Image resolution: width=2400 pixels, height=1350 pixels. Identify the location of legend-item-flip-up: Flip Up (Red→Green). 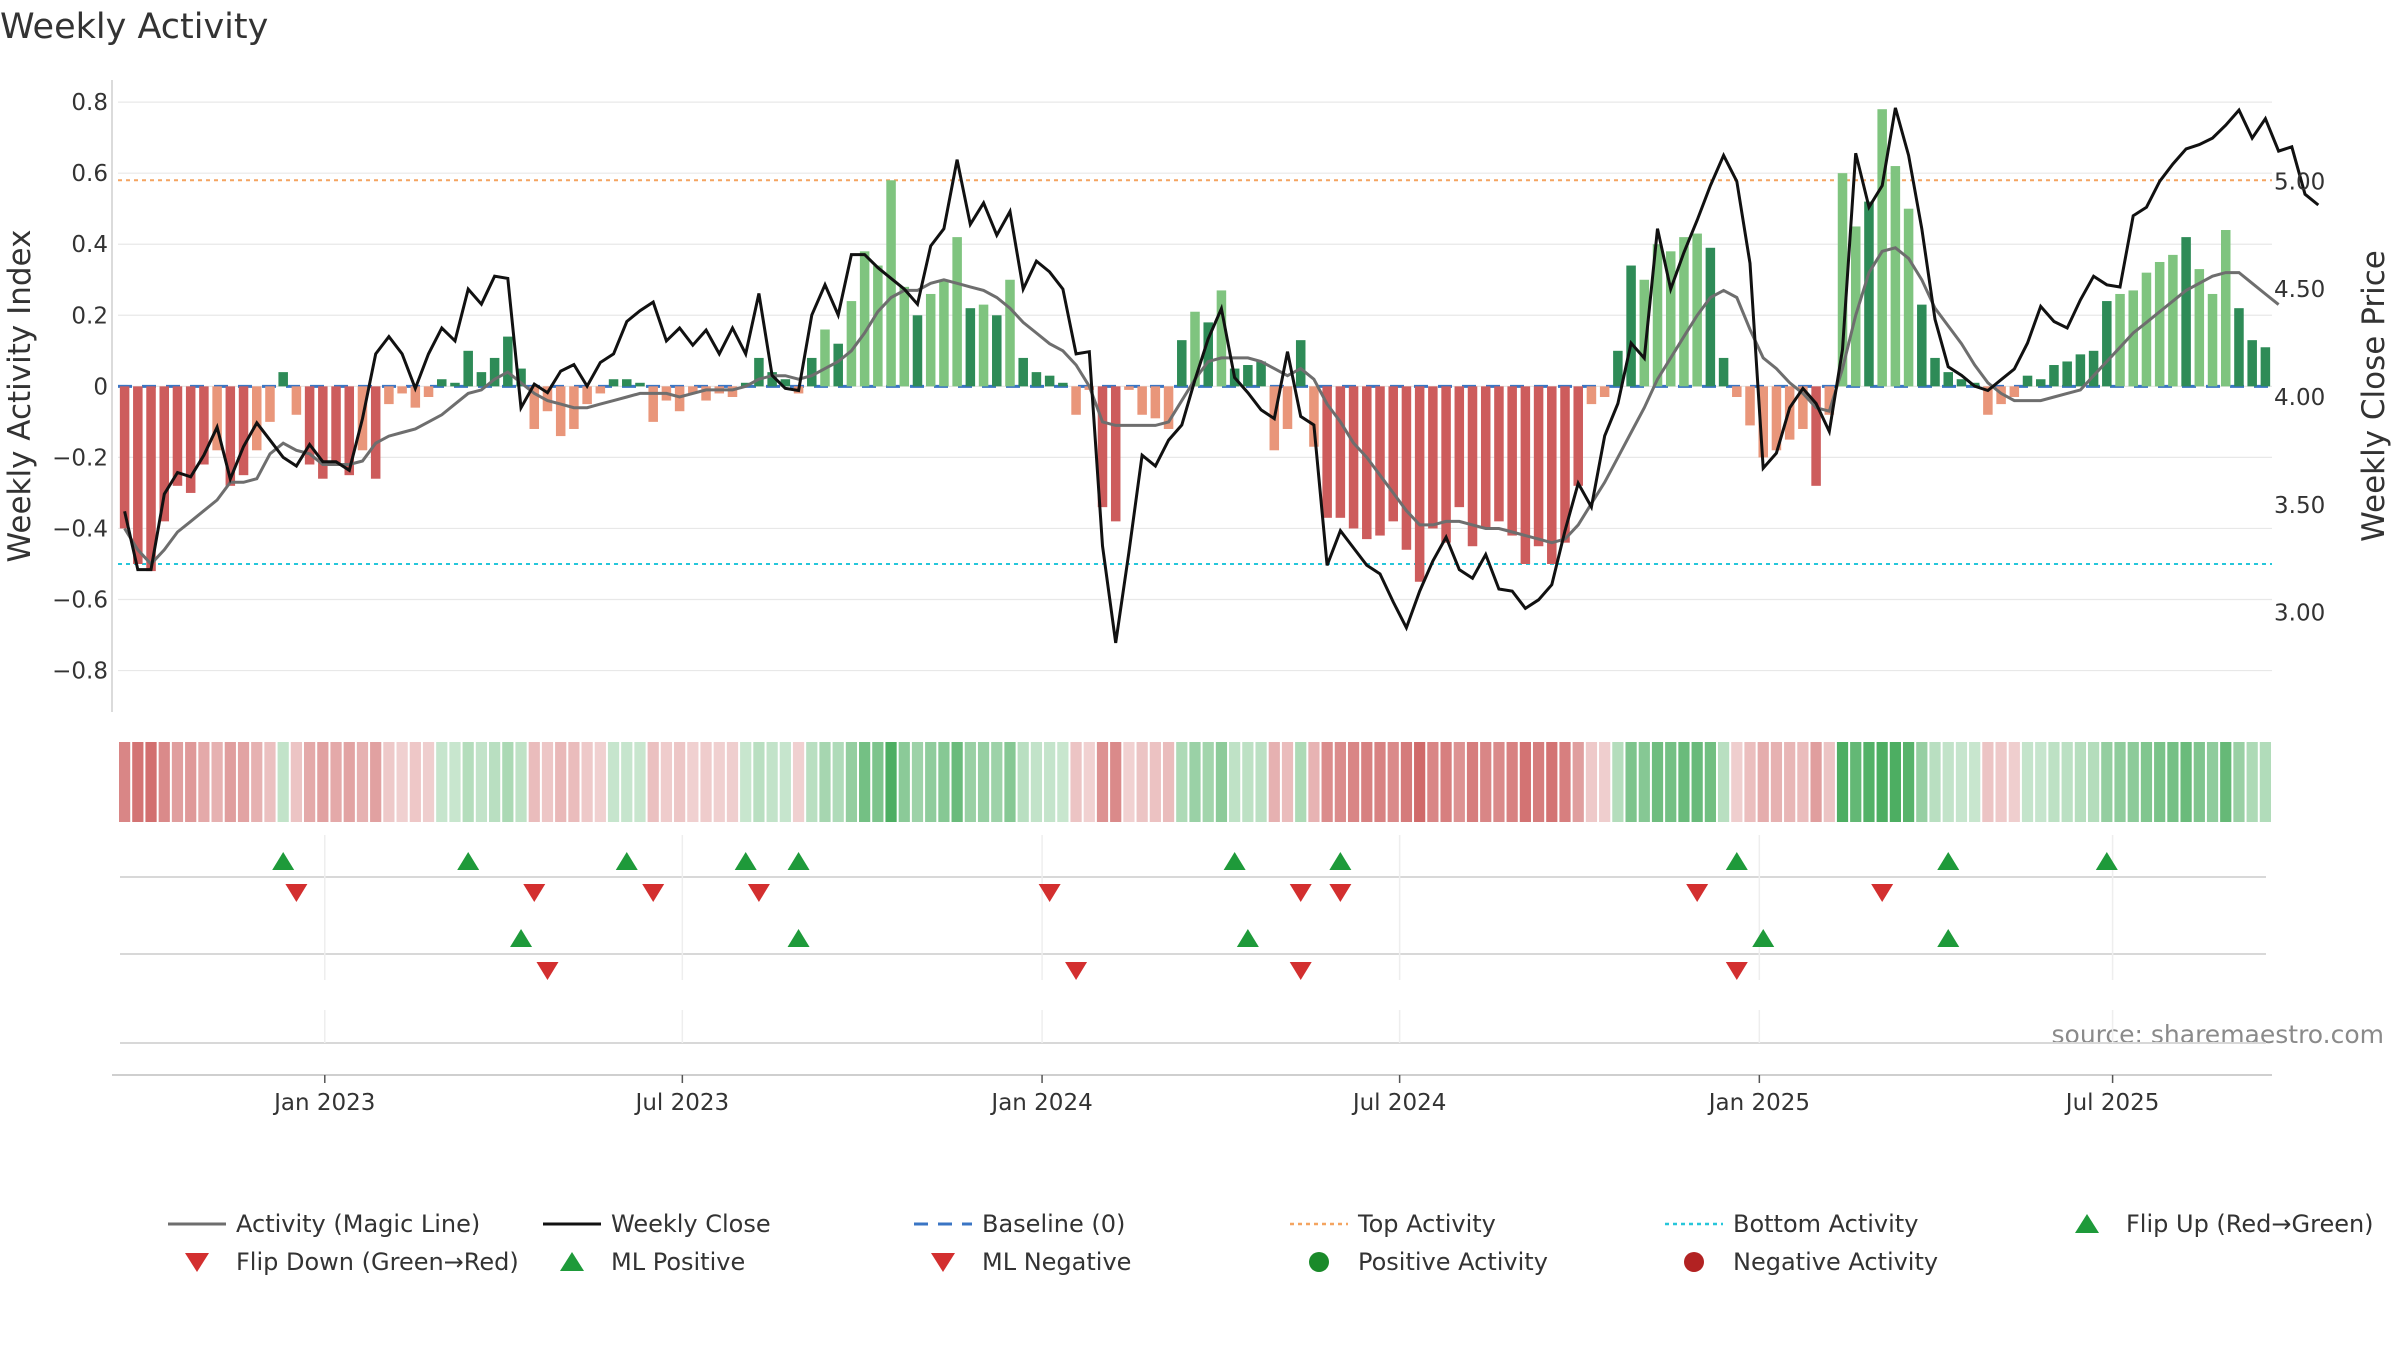
(2224, 1224).